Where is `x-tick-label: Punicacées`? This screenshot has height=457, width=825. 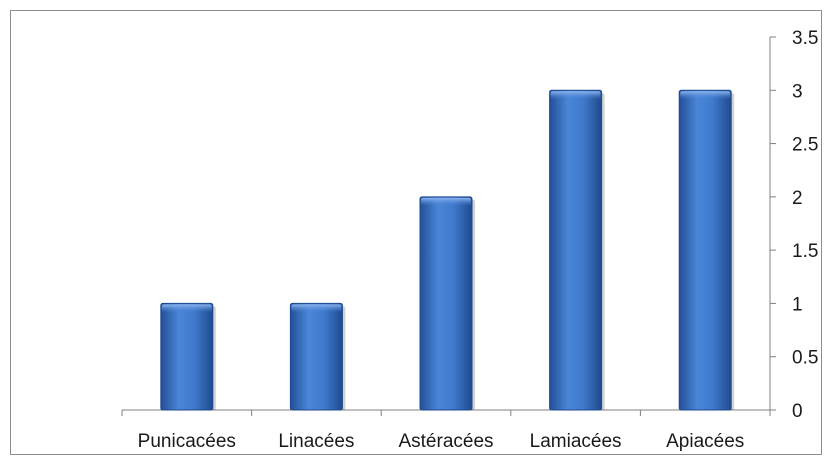 x-tick-label: Punicacées is located at coordinates (187, 441).